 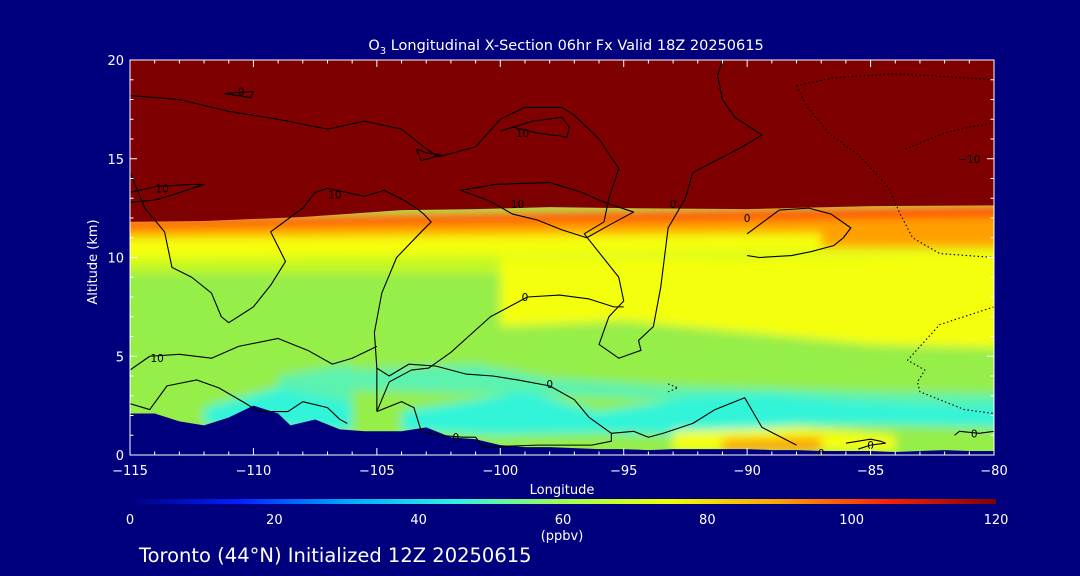 What do you see at coordinates (996, 520) in the screenshot?
I see `colorbar-tick-label: 120` at bounding box center [996, 520].